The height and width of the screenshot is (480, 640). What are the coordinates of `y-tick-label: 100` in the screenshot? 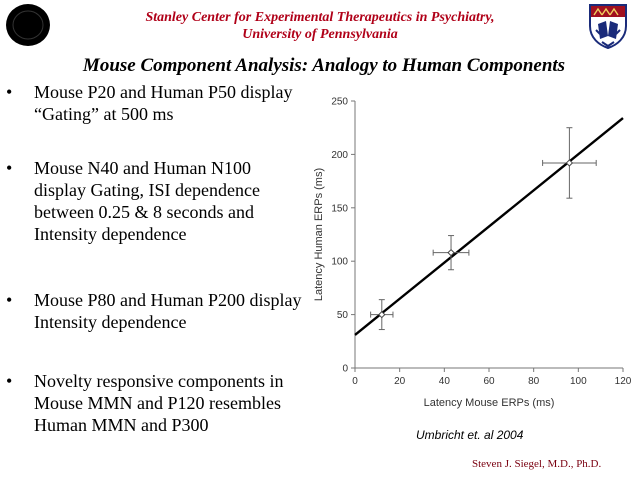 It's located at (339, 262).